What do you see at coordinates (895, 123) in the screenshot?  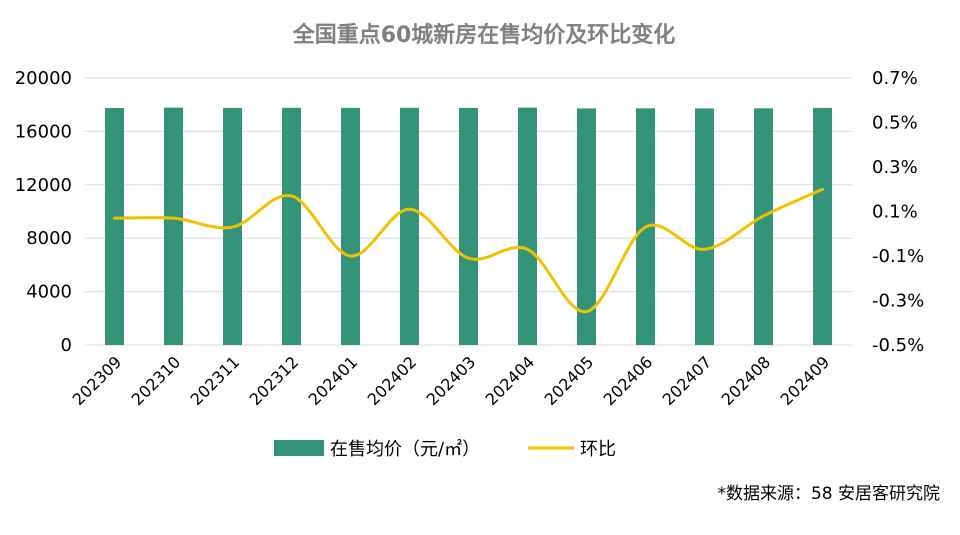 I see `right-tick-label: 0.5%` at bounding box center [895, 123].